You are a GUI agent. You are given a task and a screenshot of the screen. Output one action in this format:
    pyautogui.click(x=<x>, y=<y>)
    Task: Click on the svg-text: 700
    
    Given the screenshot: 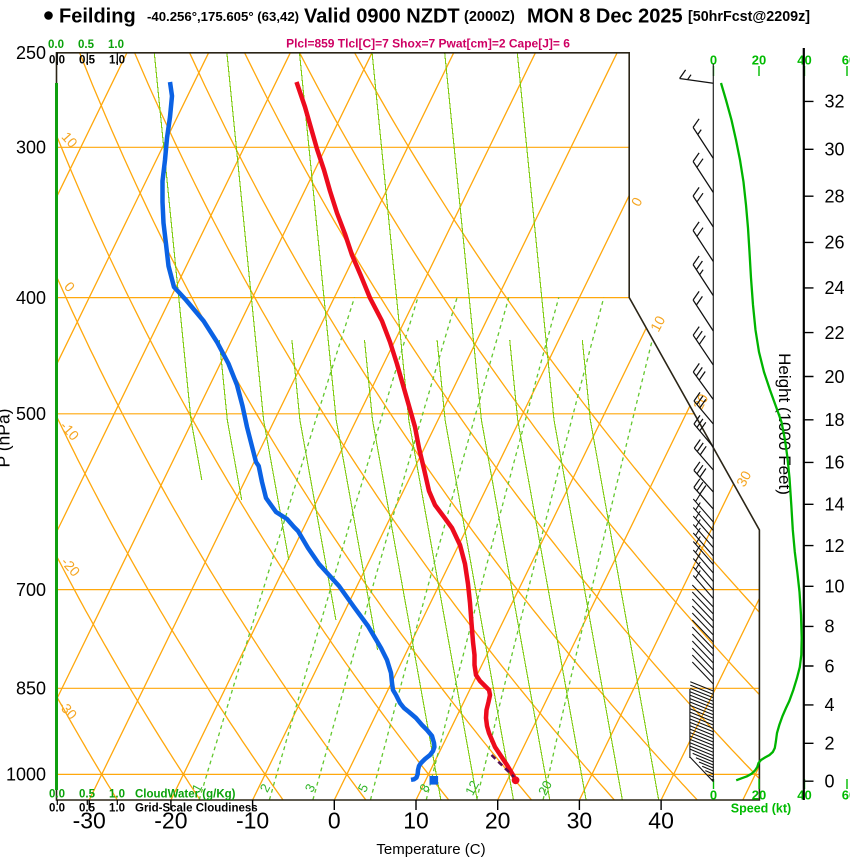 What is the action you would take?
    pyautogui.click(x=31, y=590)
    